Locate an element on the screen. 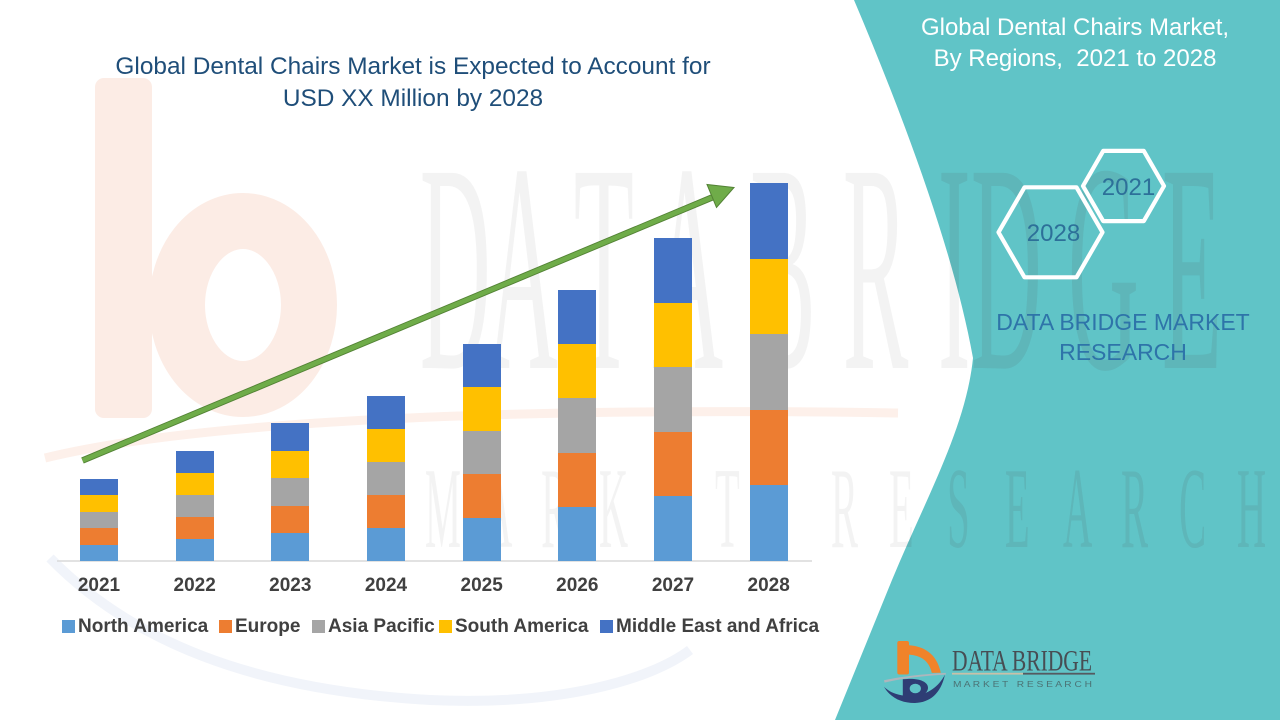 This screenshot has height=720, width=1280. svg-text: M A R K E T R E S E A R C H is located at coordinates (1022, 684).